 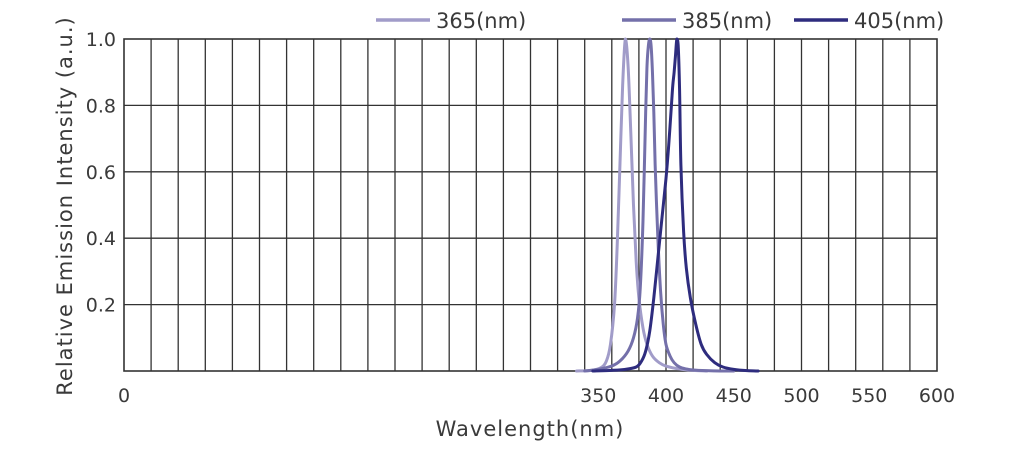 I want to click on legend: 365(nm) 385(nm) 405(nm), so click(x=660, y=21).